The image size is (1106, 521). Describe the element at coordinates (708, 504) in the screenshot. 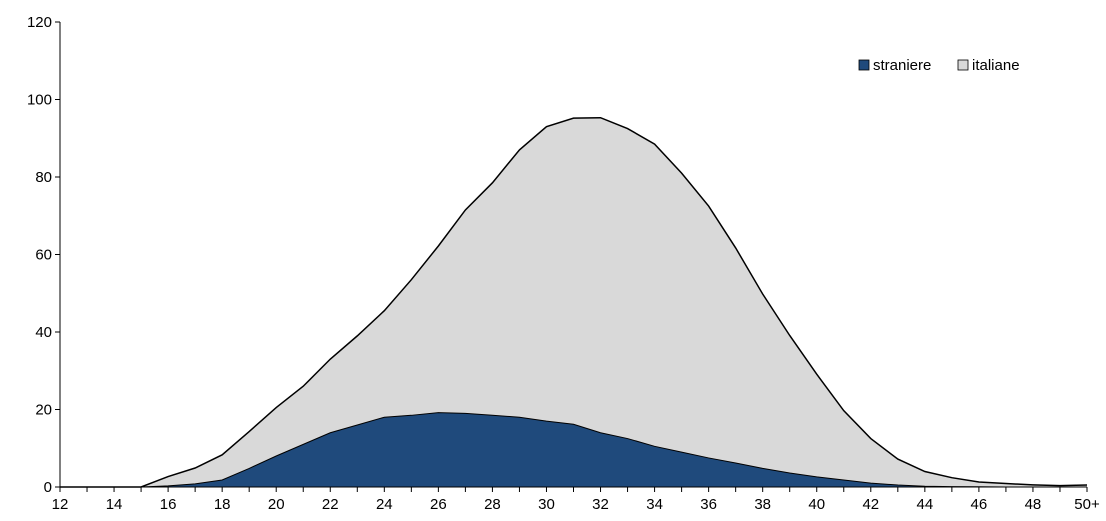

I see `x-tick-label: 36` at that location.